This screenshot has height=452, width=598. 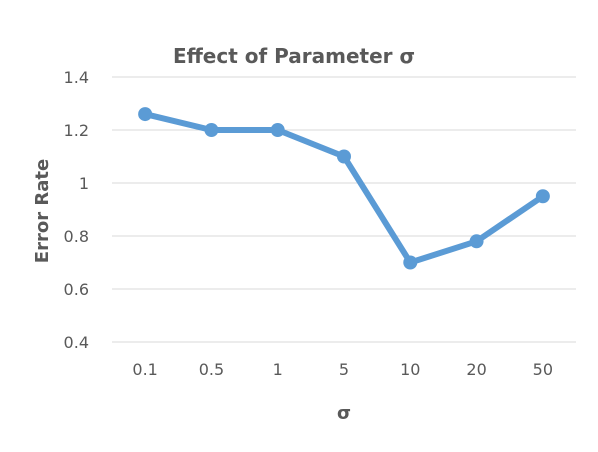 What do you see at coordinates (410, 369) in the screenshot?
I see `x-tick-label: 10` at bounding box center [410, 369].